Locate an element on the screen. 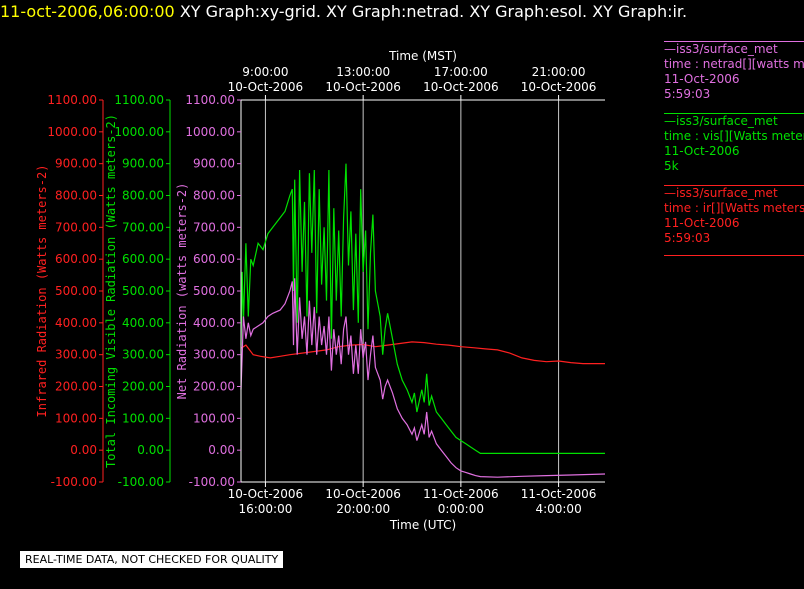  ytick-label-net-1: 0.00 is located at coordinates (221, 450).